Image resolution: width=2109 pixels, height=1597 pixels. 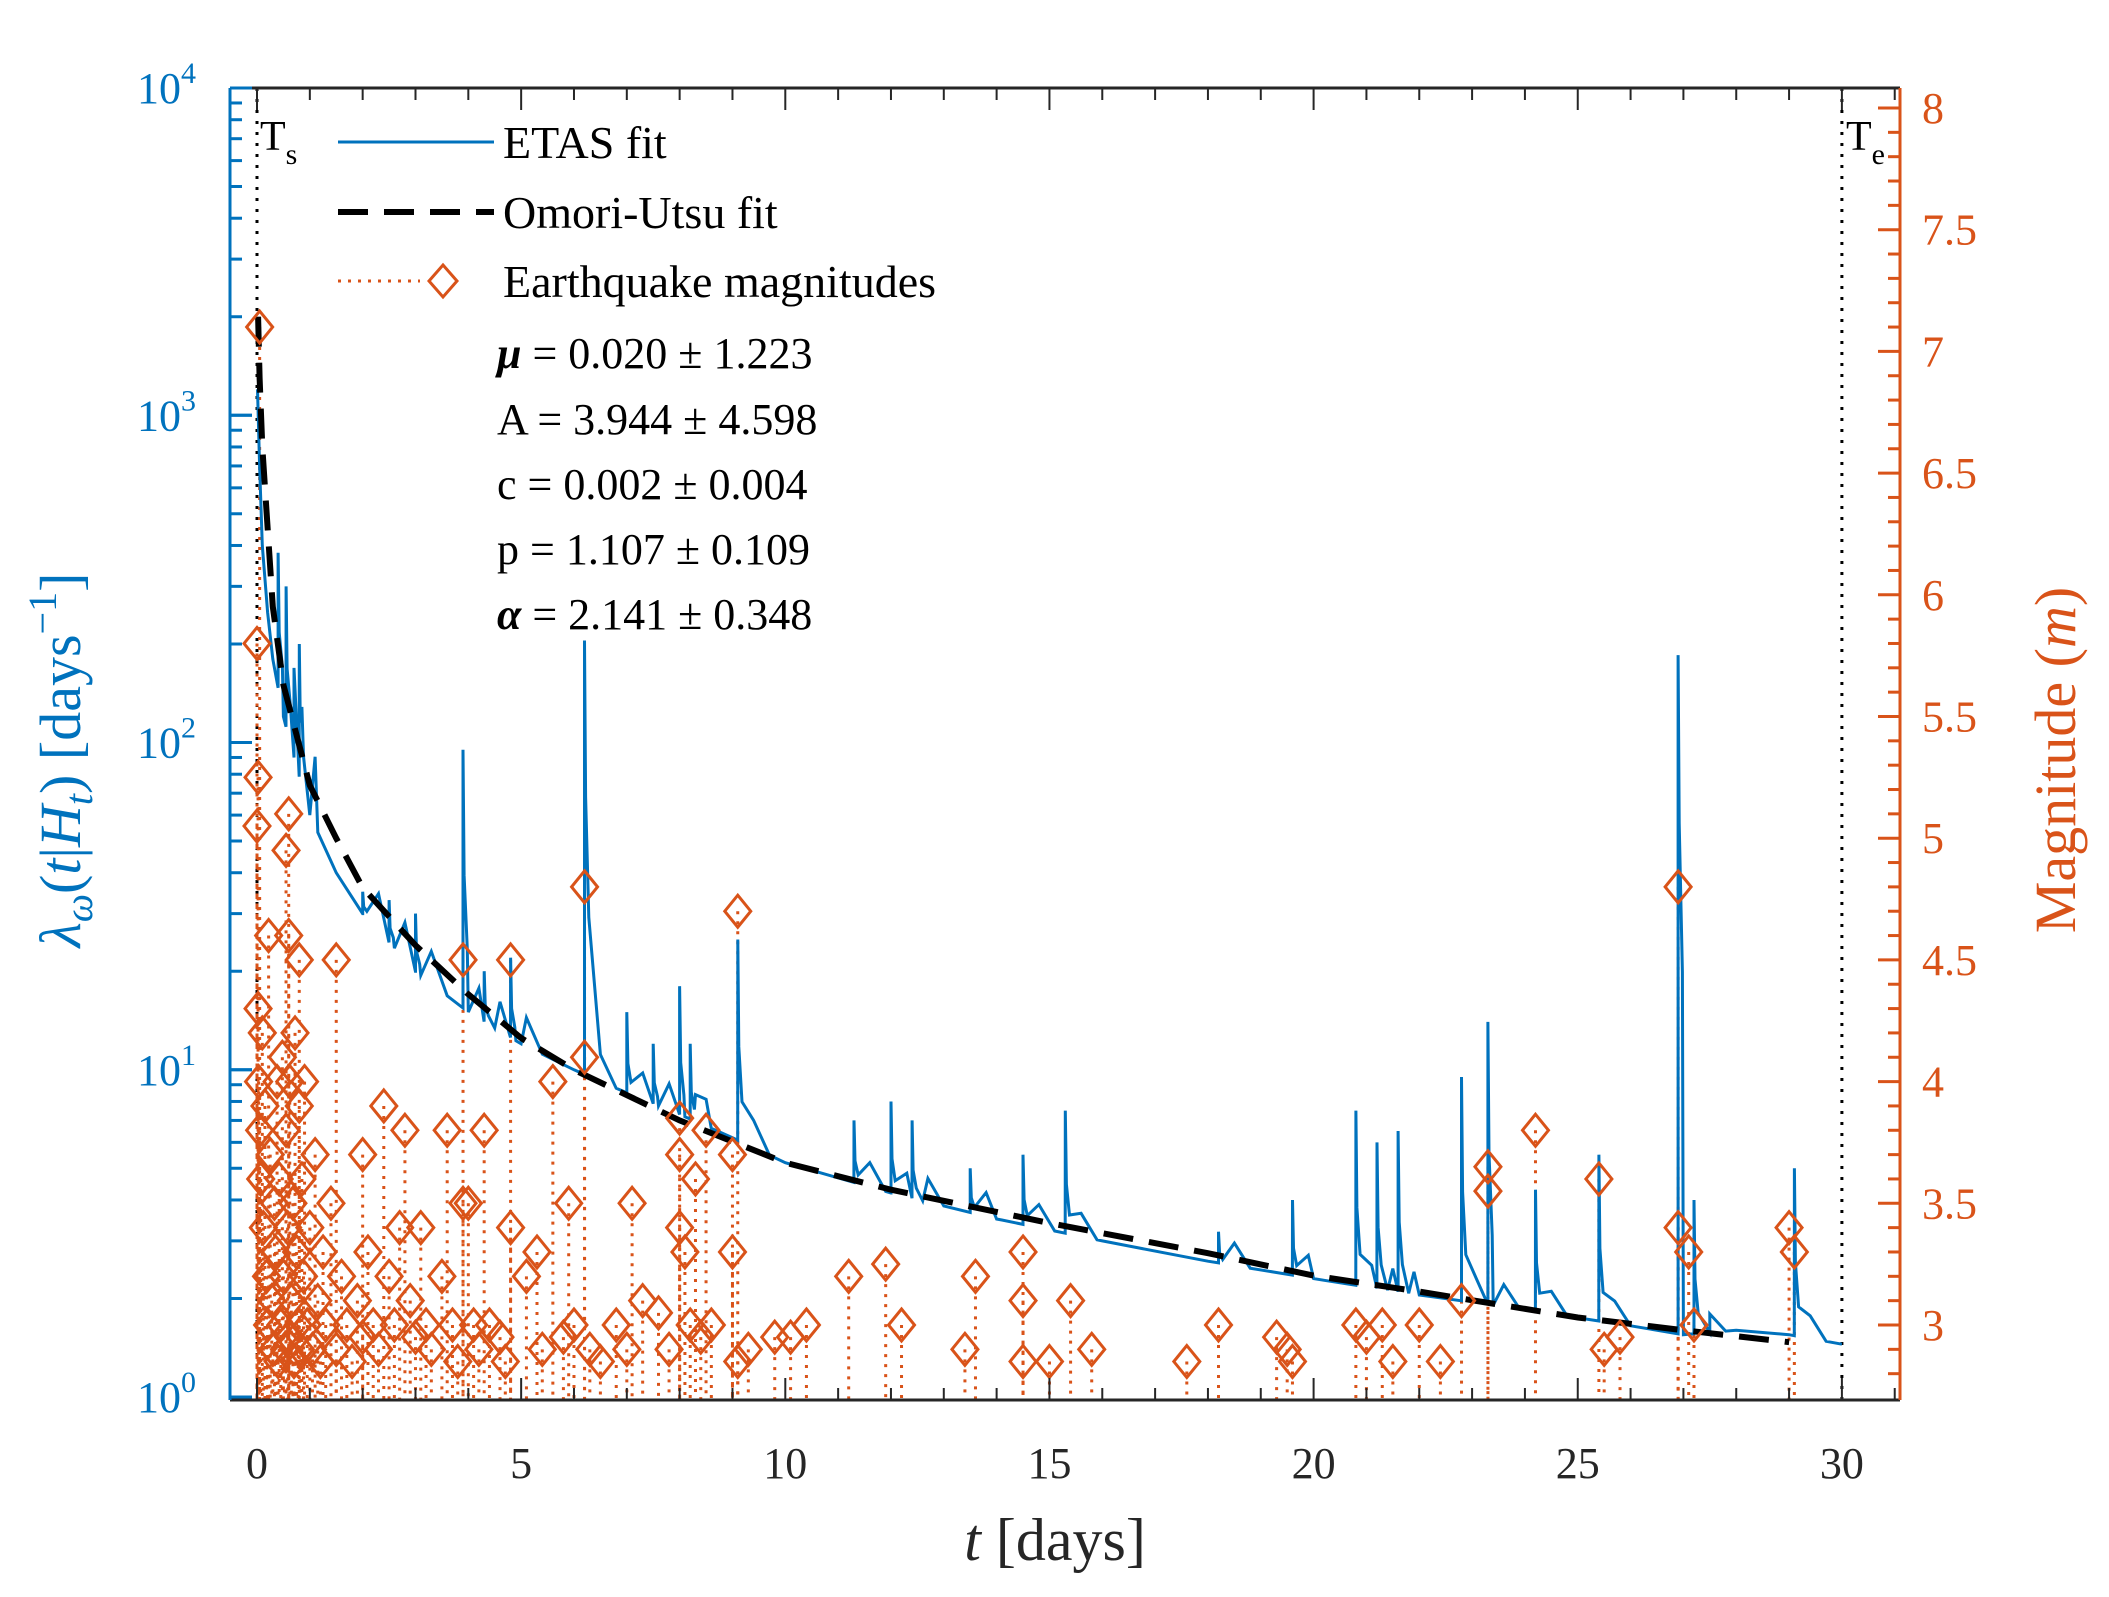 What do you see at coordinates (1578, 1463) in the screenshot?
I see `x-tick-label: 25` at bounding box center [1578, 1463].